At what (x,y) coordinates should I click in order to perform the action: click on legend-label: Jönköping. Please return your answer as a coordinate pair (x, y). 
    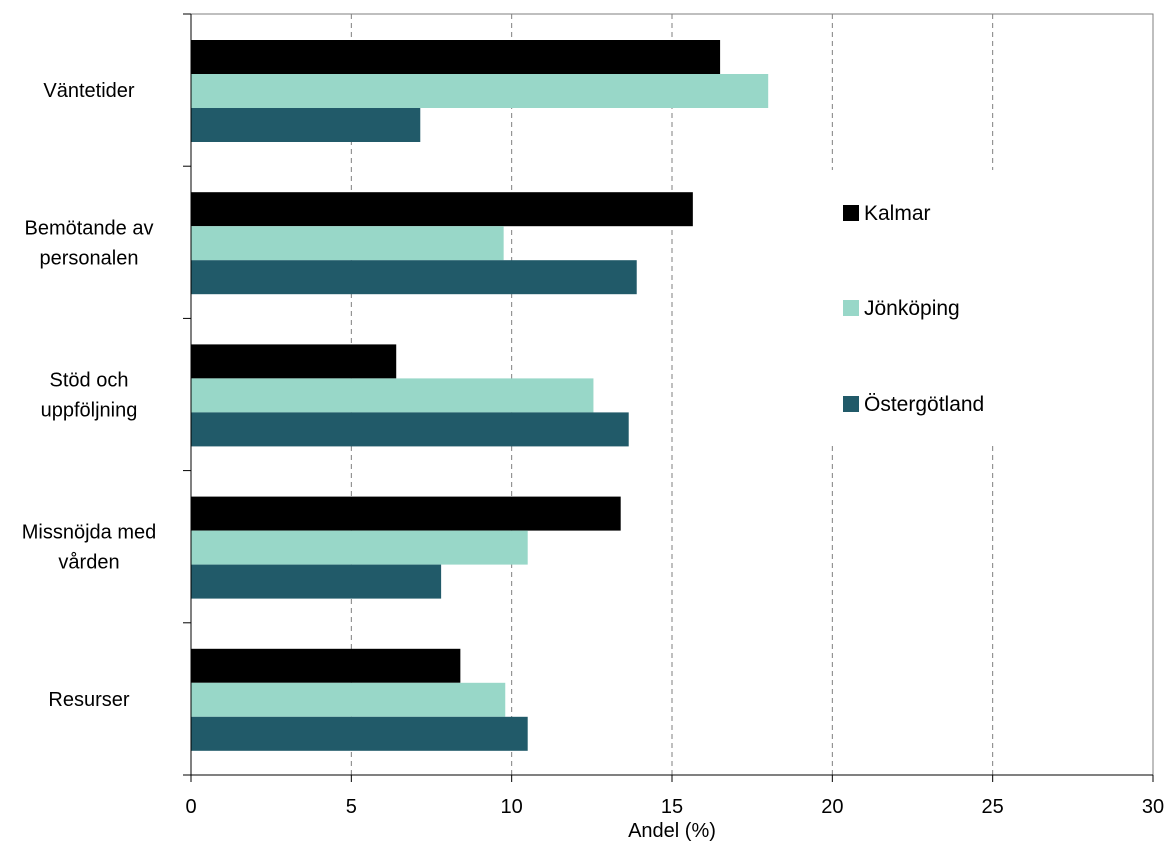
    Looking at the image, I should click on (912, 308).